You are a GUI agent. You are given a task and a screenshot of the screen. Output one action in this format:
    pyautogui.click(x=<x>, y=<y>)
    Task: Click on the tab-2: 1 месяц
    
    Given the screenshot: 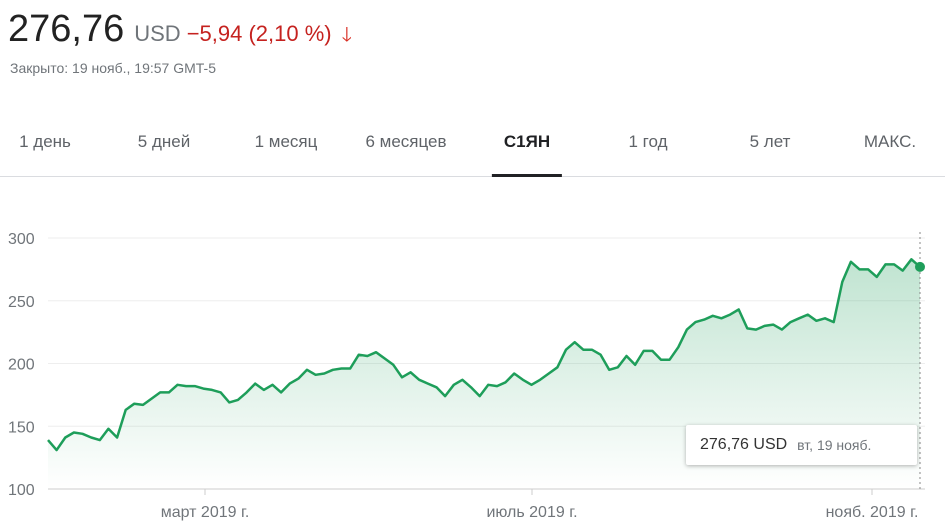 What is the action you would take?
    pyautogui.click(x=286, y=141)
    